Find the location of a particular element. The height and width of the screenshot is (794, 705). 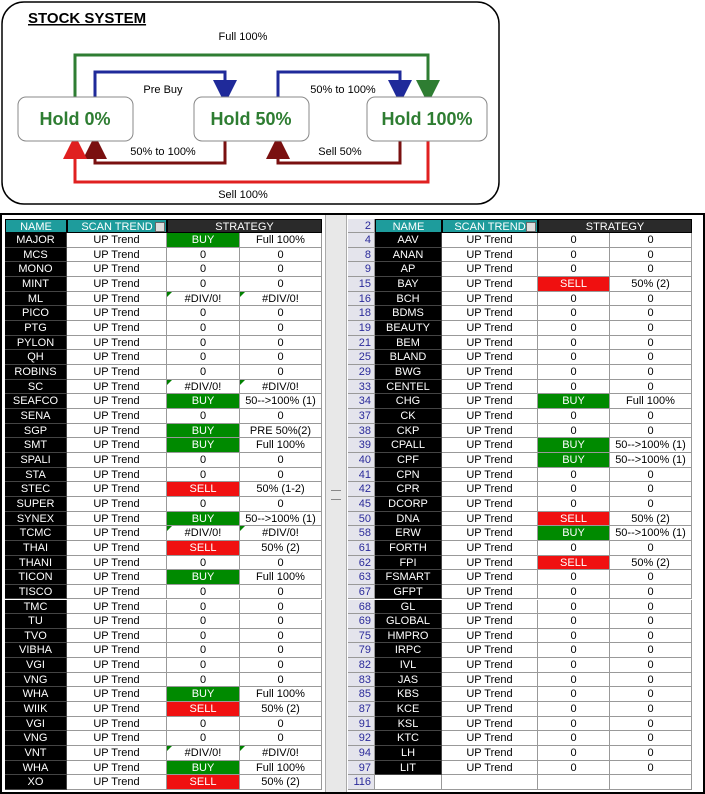

name-cell: SYNEX is located at coordinates (36, 519).